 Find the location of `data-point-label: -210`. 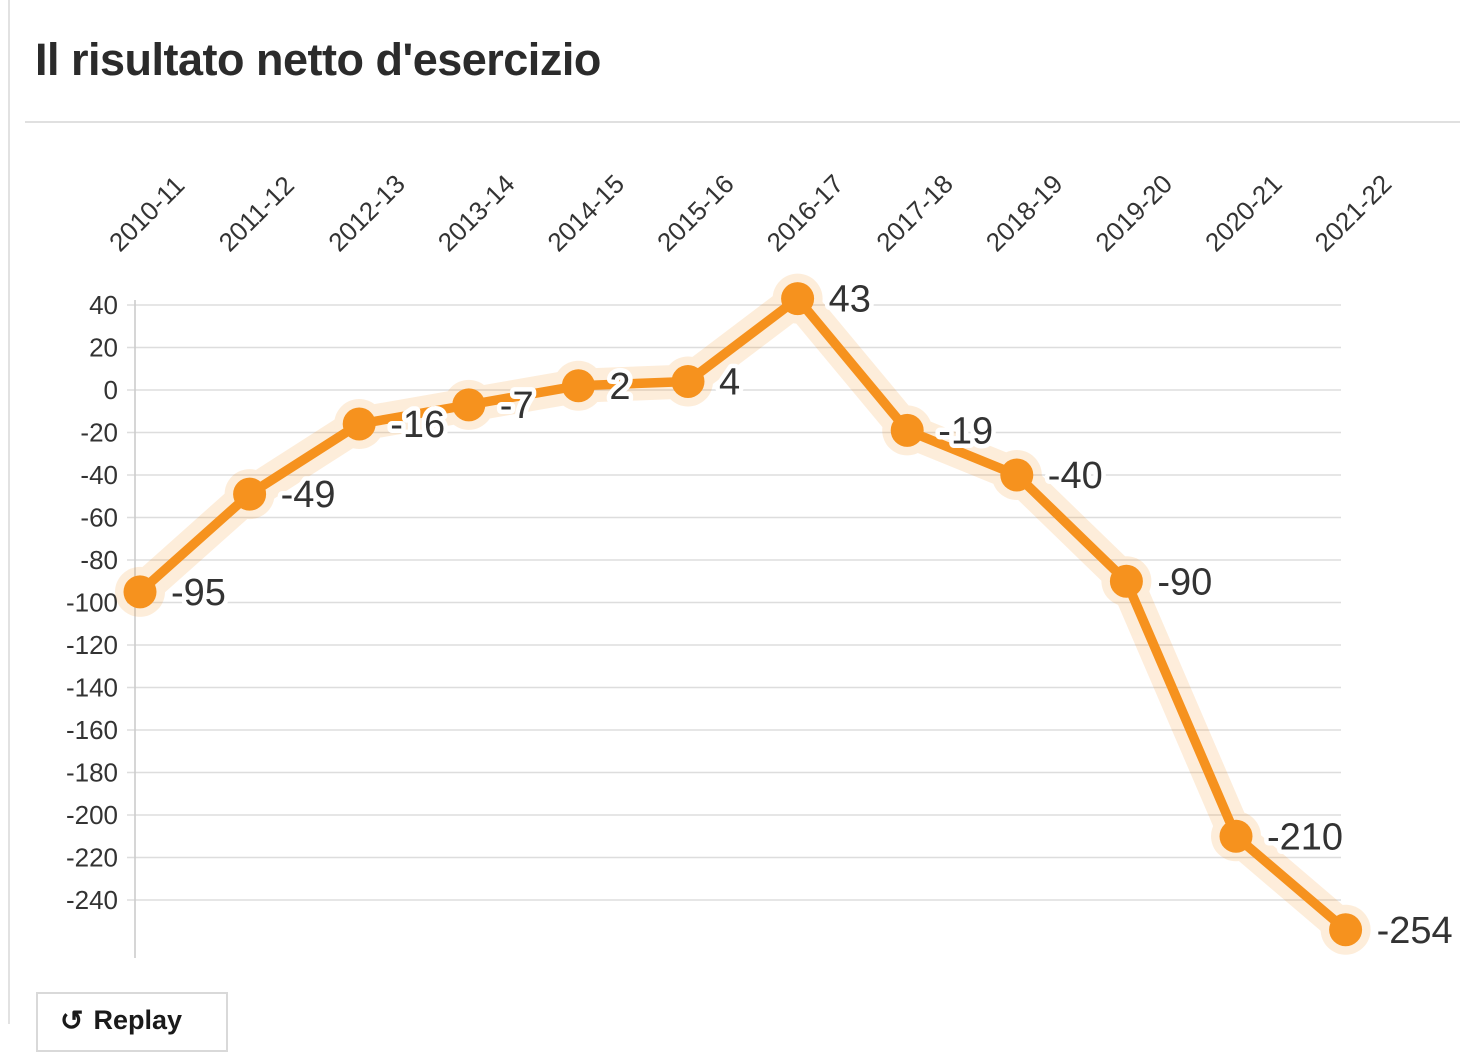

data-point-label: -210 is located at coordinates (1305, 837).